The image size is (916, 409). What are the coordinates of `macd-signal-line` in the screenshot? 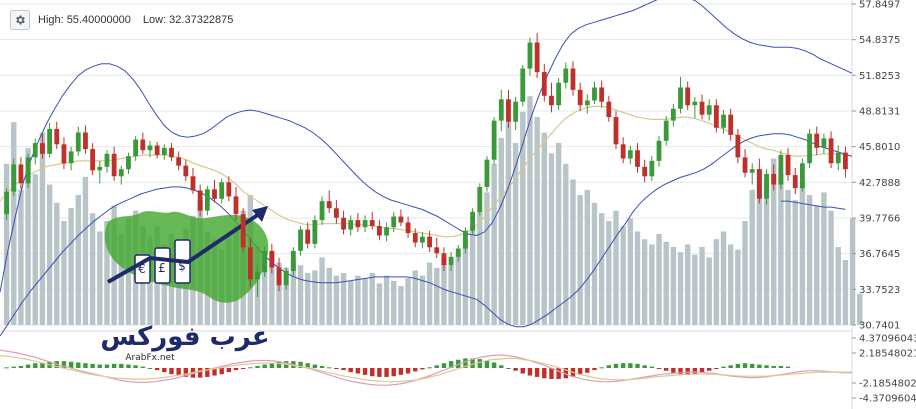 It's located at (426, 369).